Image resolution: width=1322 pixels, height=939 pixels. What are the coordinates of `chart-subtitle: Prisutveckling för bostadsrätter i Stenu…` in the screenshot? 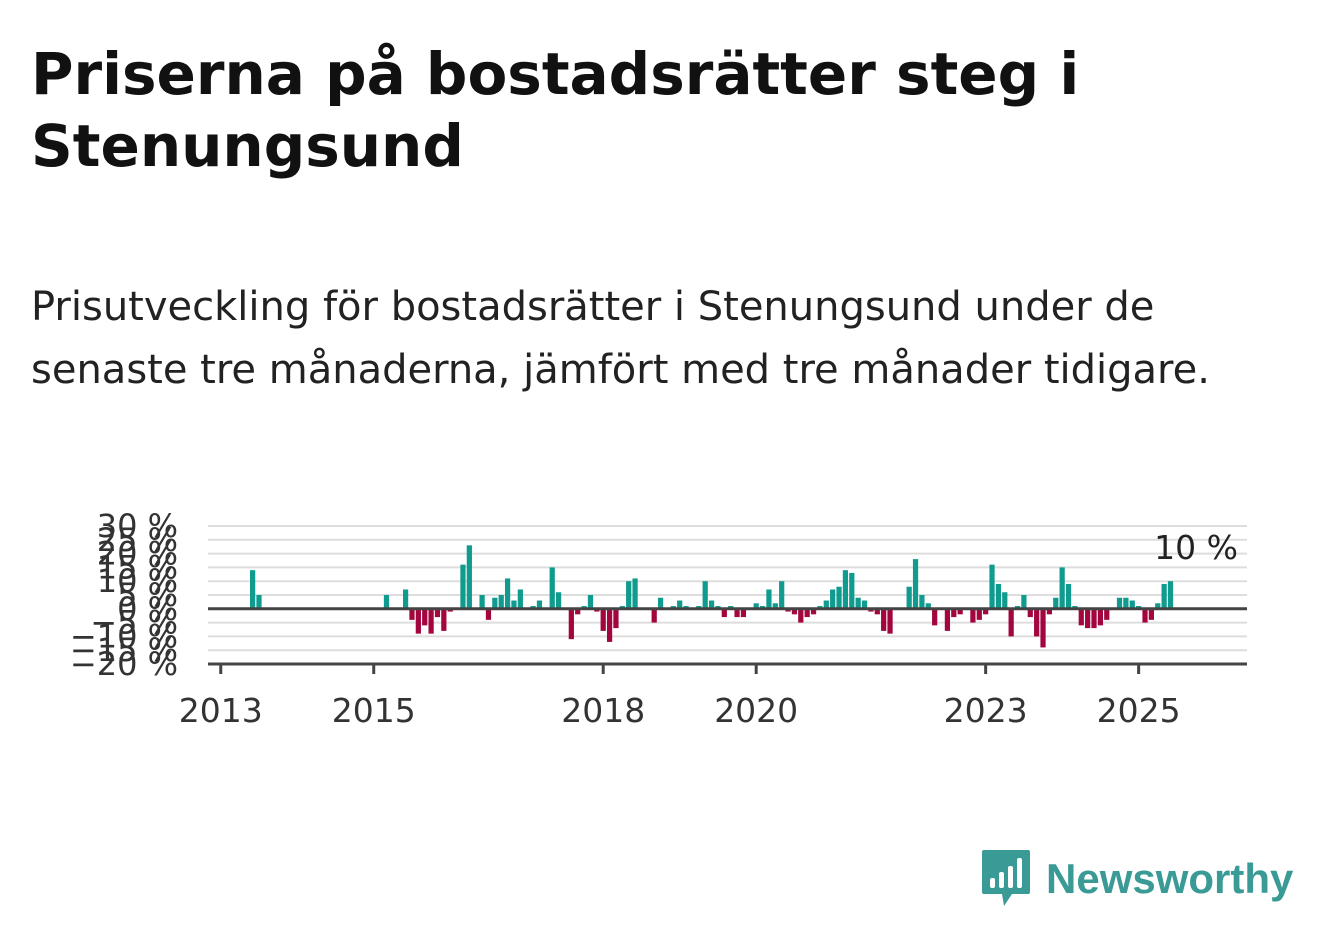 It's located at (620, 338).